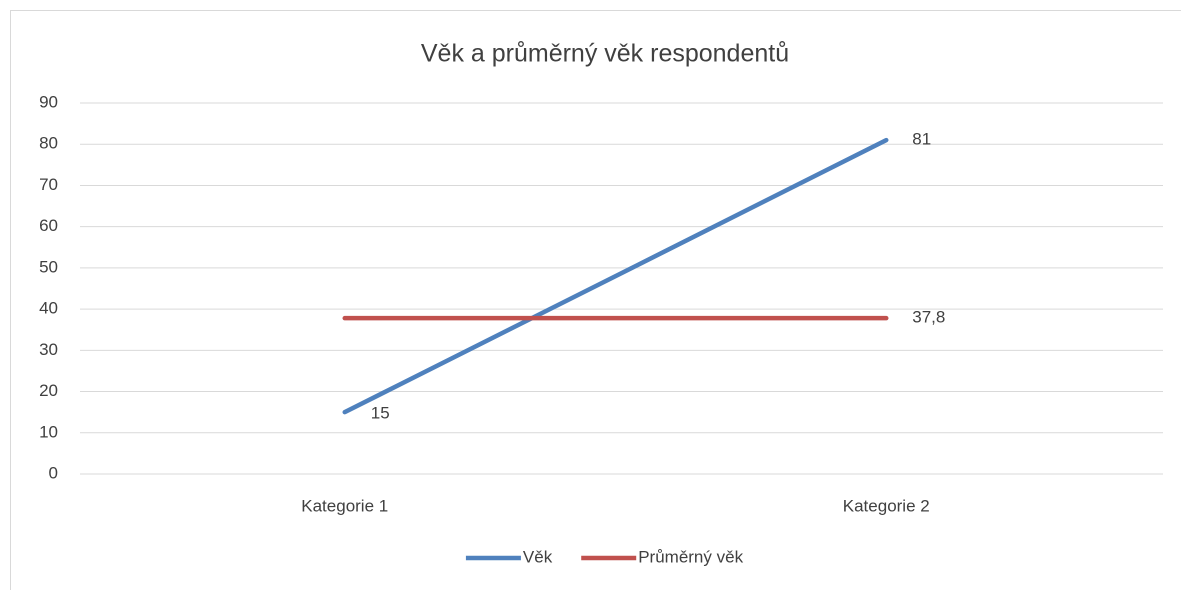  What do you see at coordinates (48, 431) in the screenshot?
I see `y-tick-label: 10` at bounding box center [48, 431].